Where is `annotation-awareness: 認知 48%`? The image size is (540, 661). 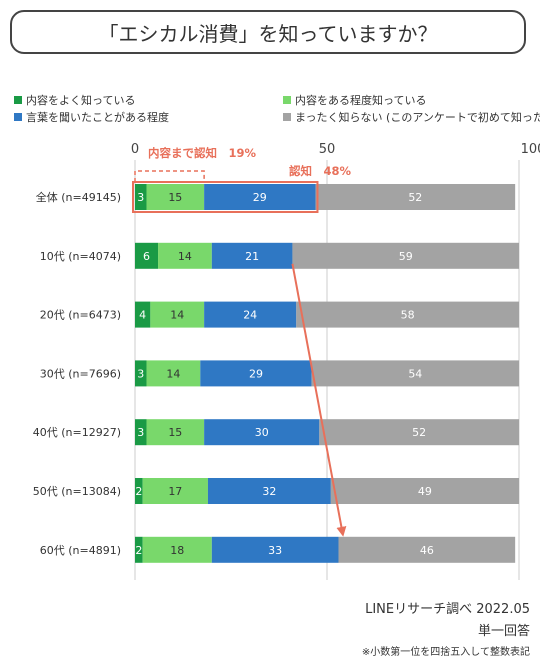 annotation-awareness: 認知 48% is located at coordinates (320, 171).